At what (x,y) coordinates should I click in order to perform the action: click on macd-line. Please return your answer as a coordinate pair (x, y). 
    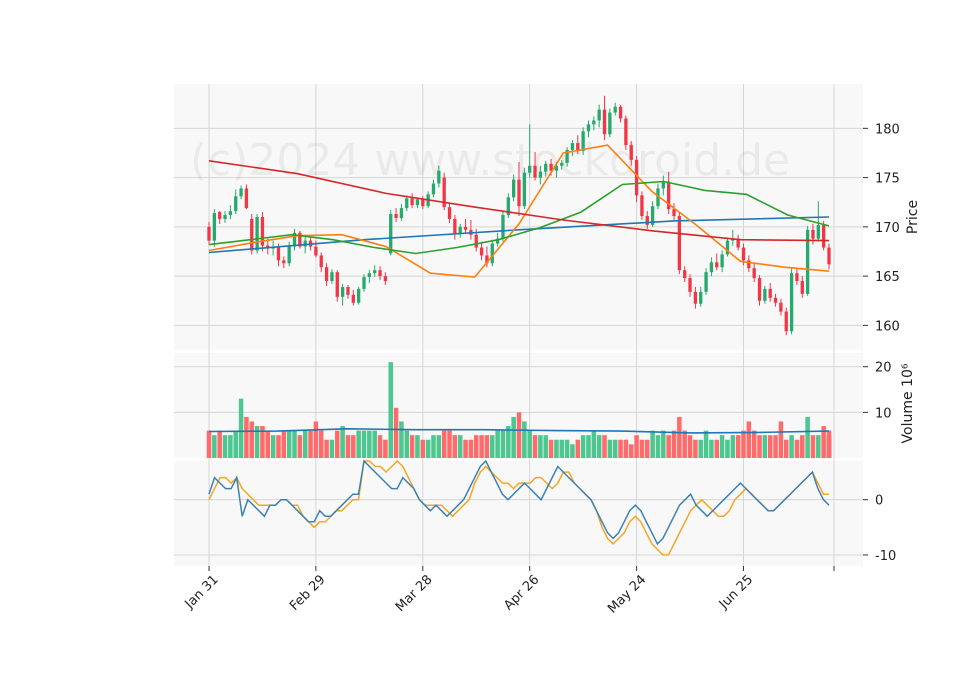
    Looking at the image, I should click on (519, 502).